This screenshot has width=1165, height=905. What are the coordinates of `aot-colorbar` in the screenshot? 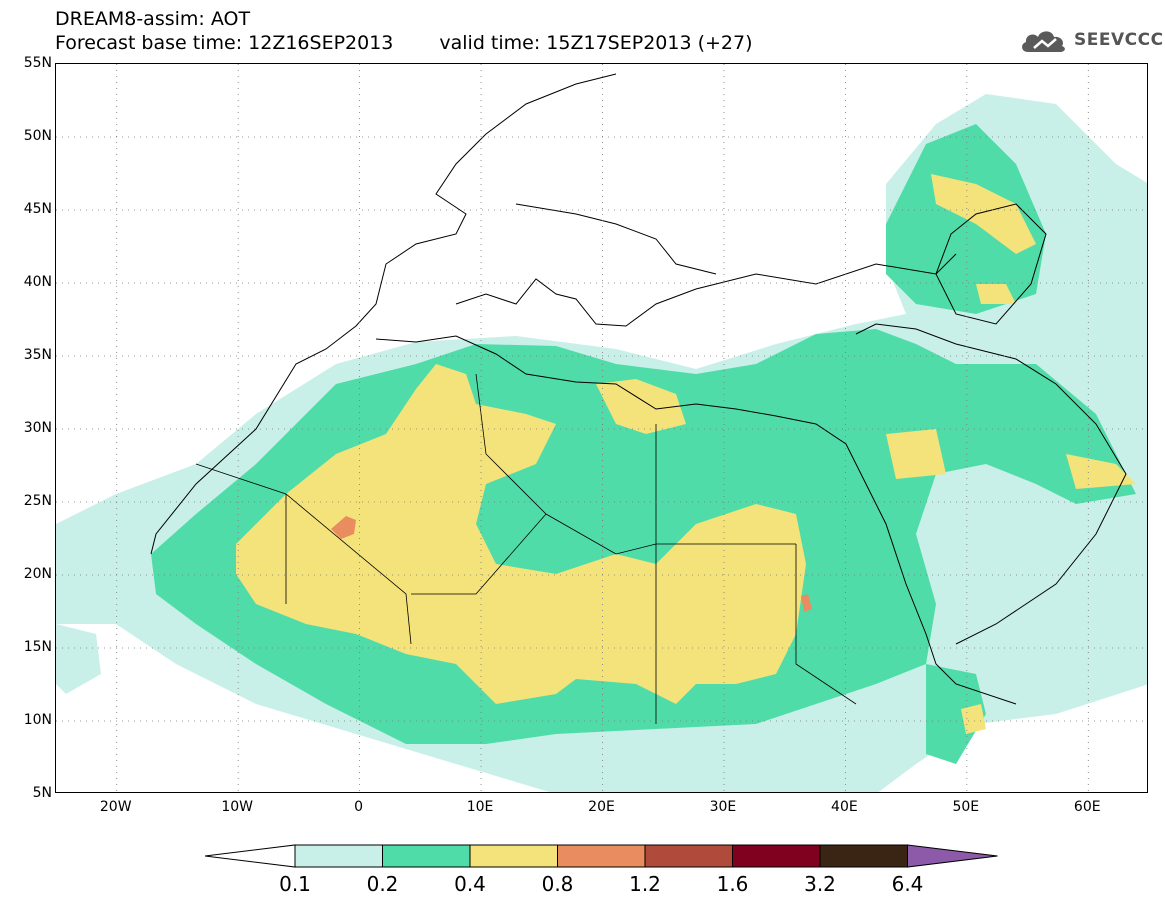 It's located at (601, 856).